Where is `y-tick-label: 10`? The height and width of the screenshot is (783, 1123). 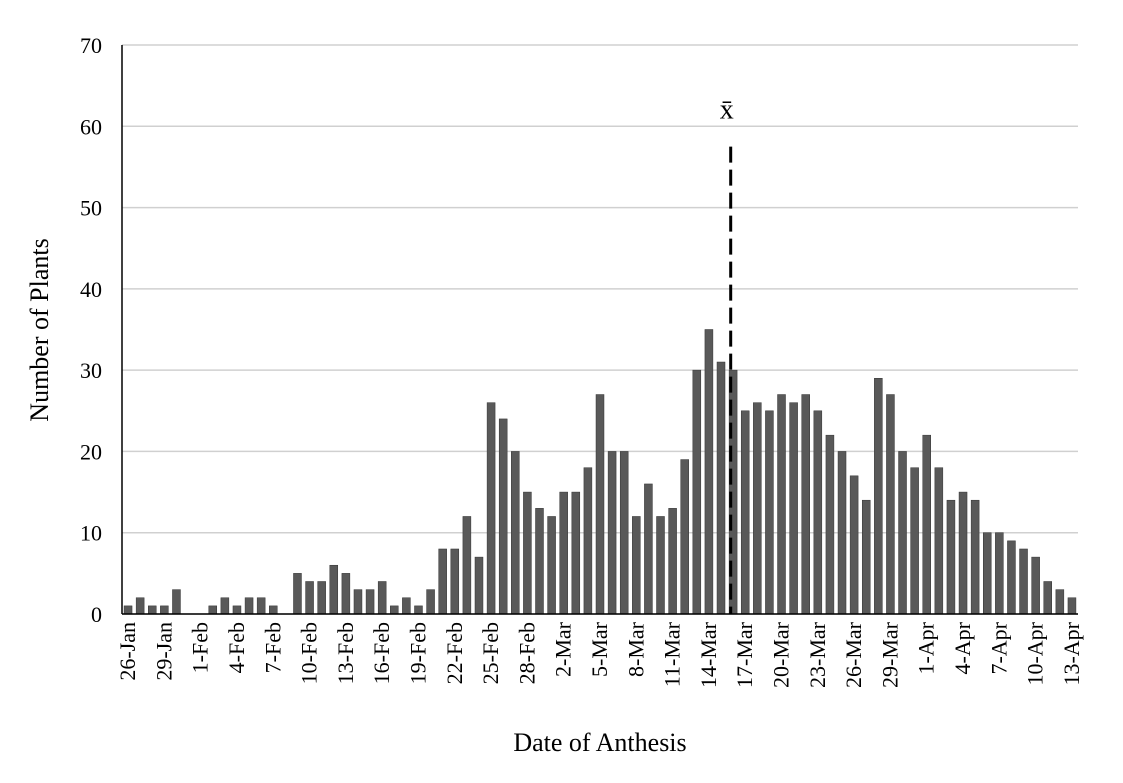
y-tick-label: 10 is located at coordinates (91, 533).